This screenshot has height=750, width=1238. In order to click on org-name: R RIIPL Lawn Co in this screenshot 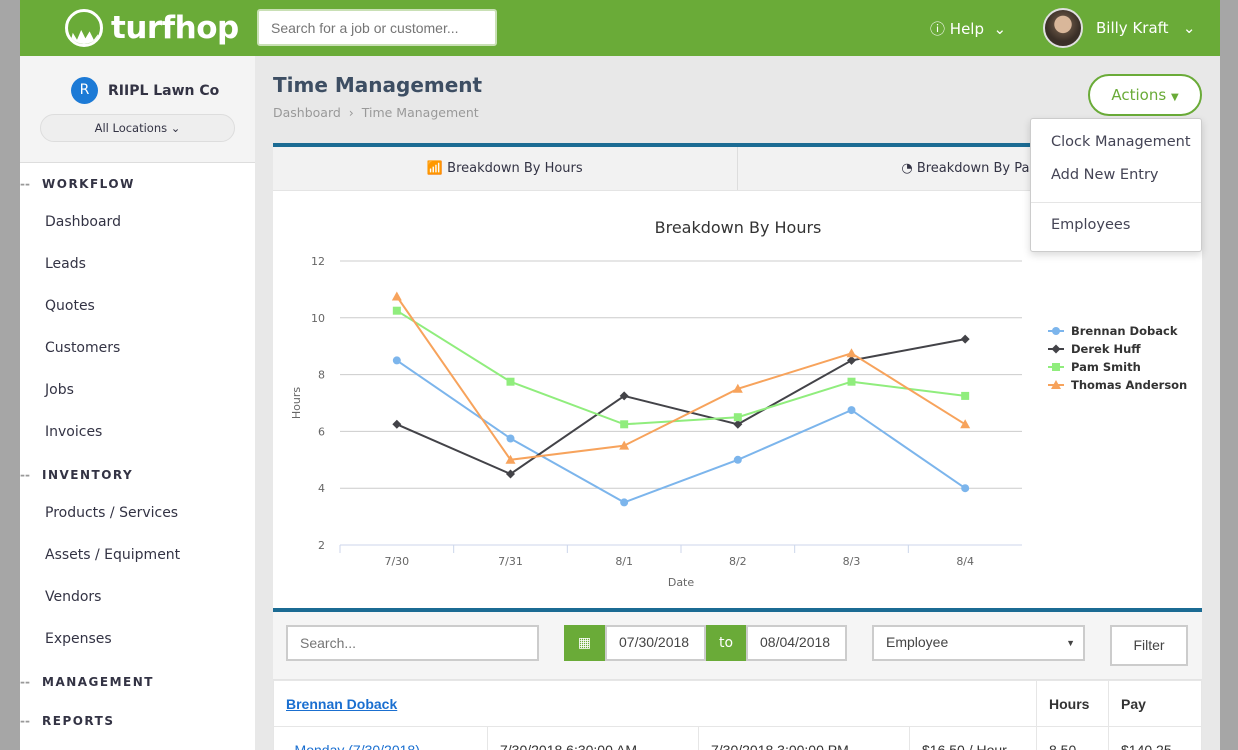, I will do `click(145, 90)`.